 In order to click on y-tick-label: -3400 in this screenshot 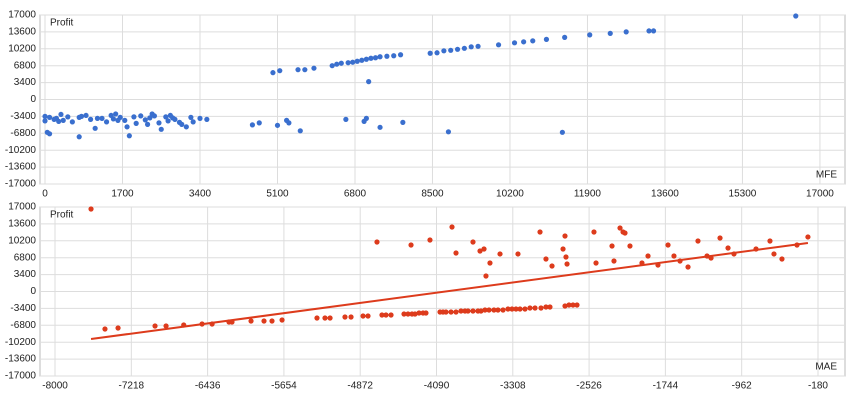, I will do `click(23, 308)`.